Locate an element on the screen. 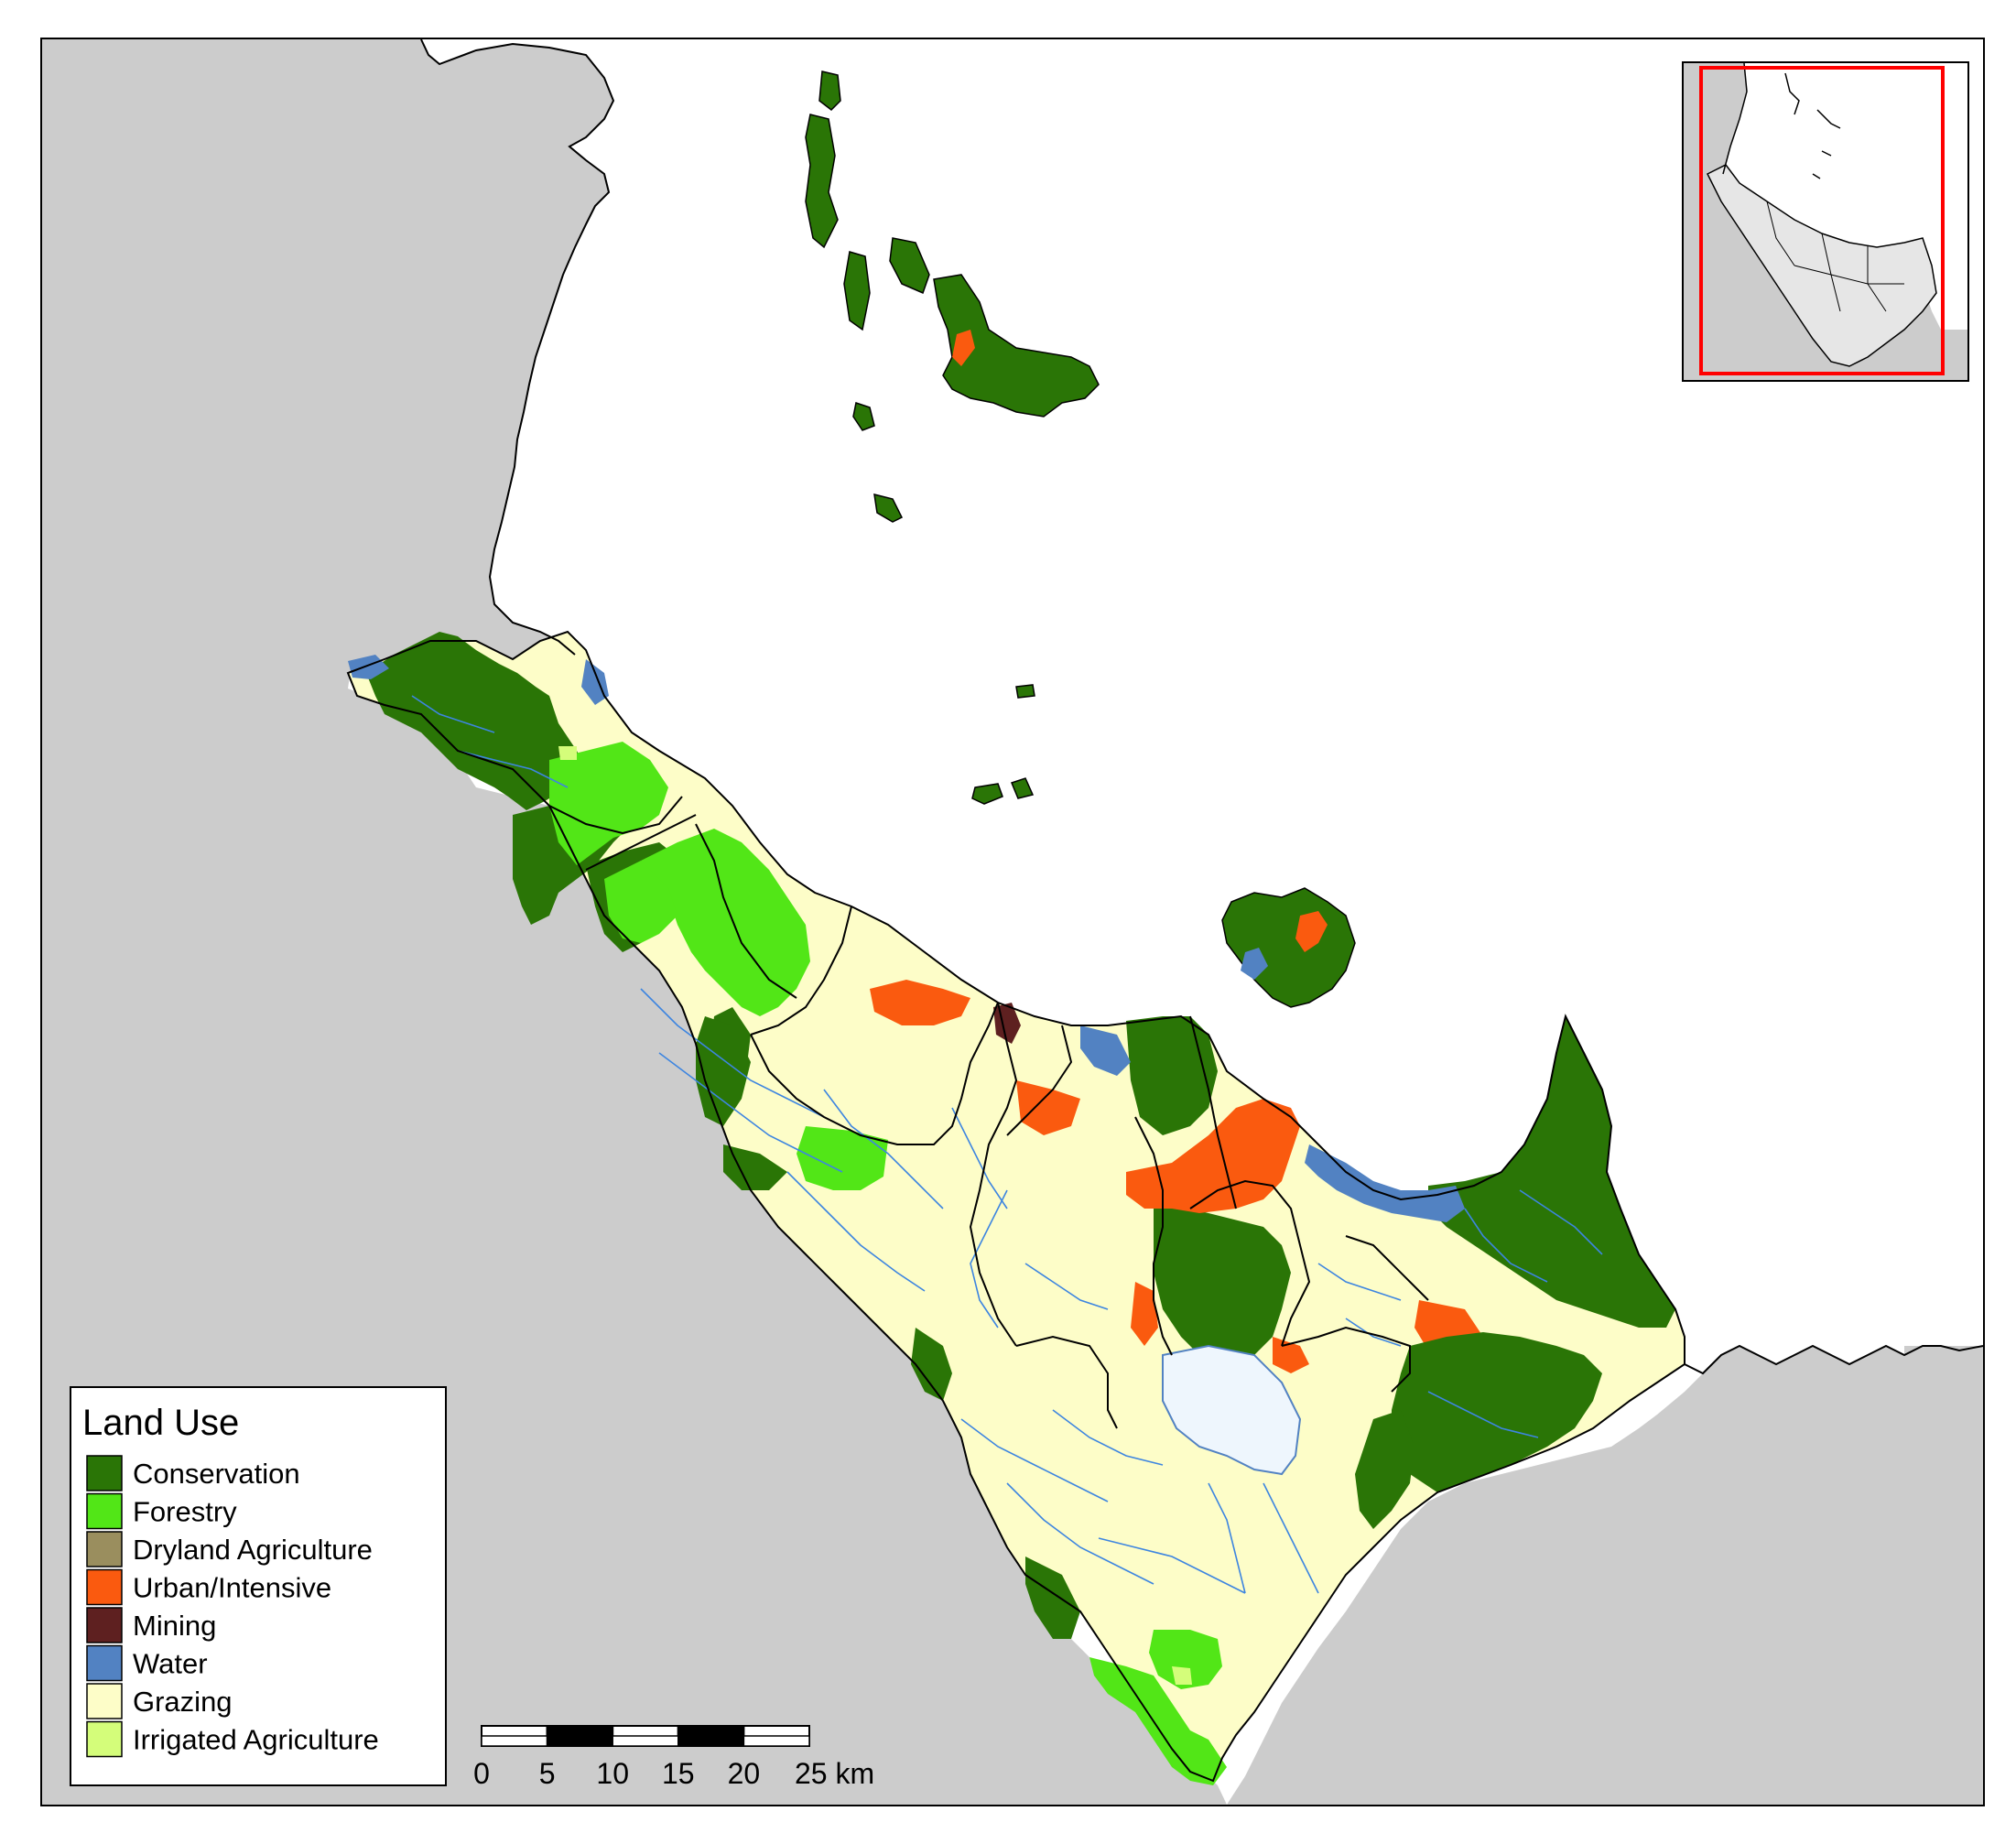 The width and height of the screenshot is (2016, 1833). conservation-south-edge is located at coordinates (931, 1365).